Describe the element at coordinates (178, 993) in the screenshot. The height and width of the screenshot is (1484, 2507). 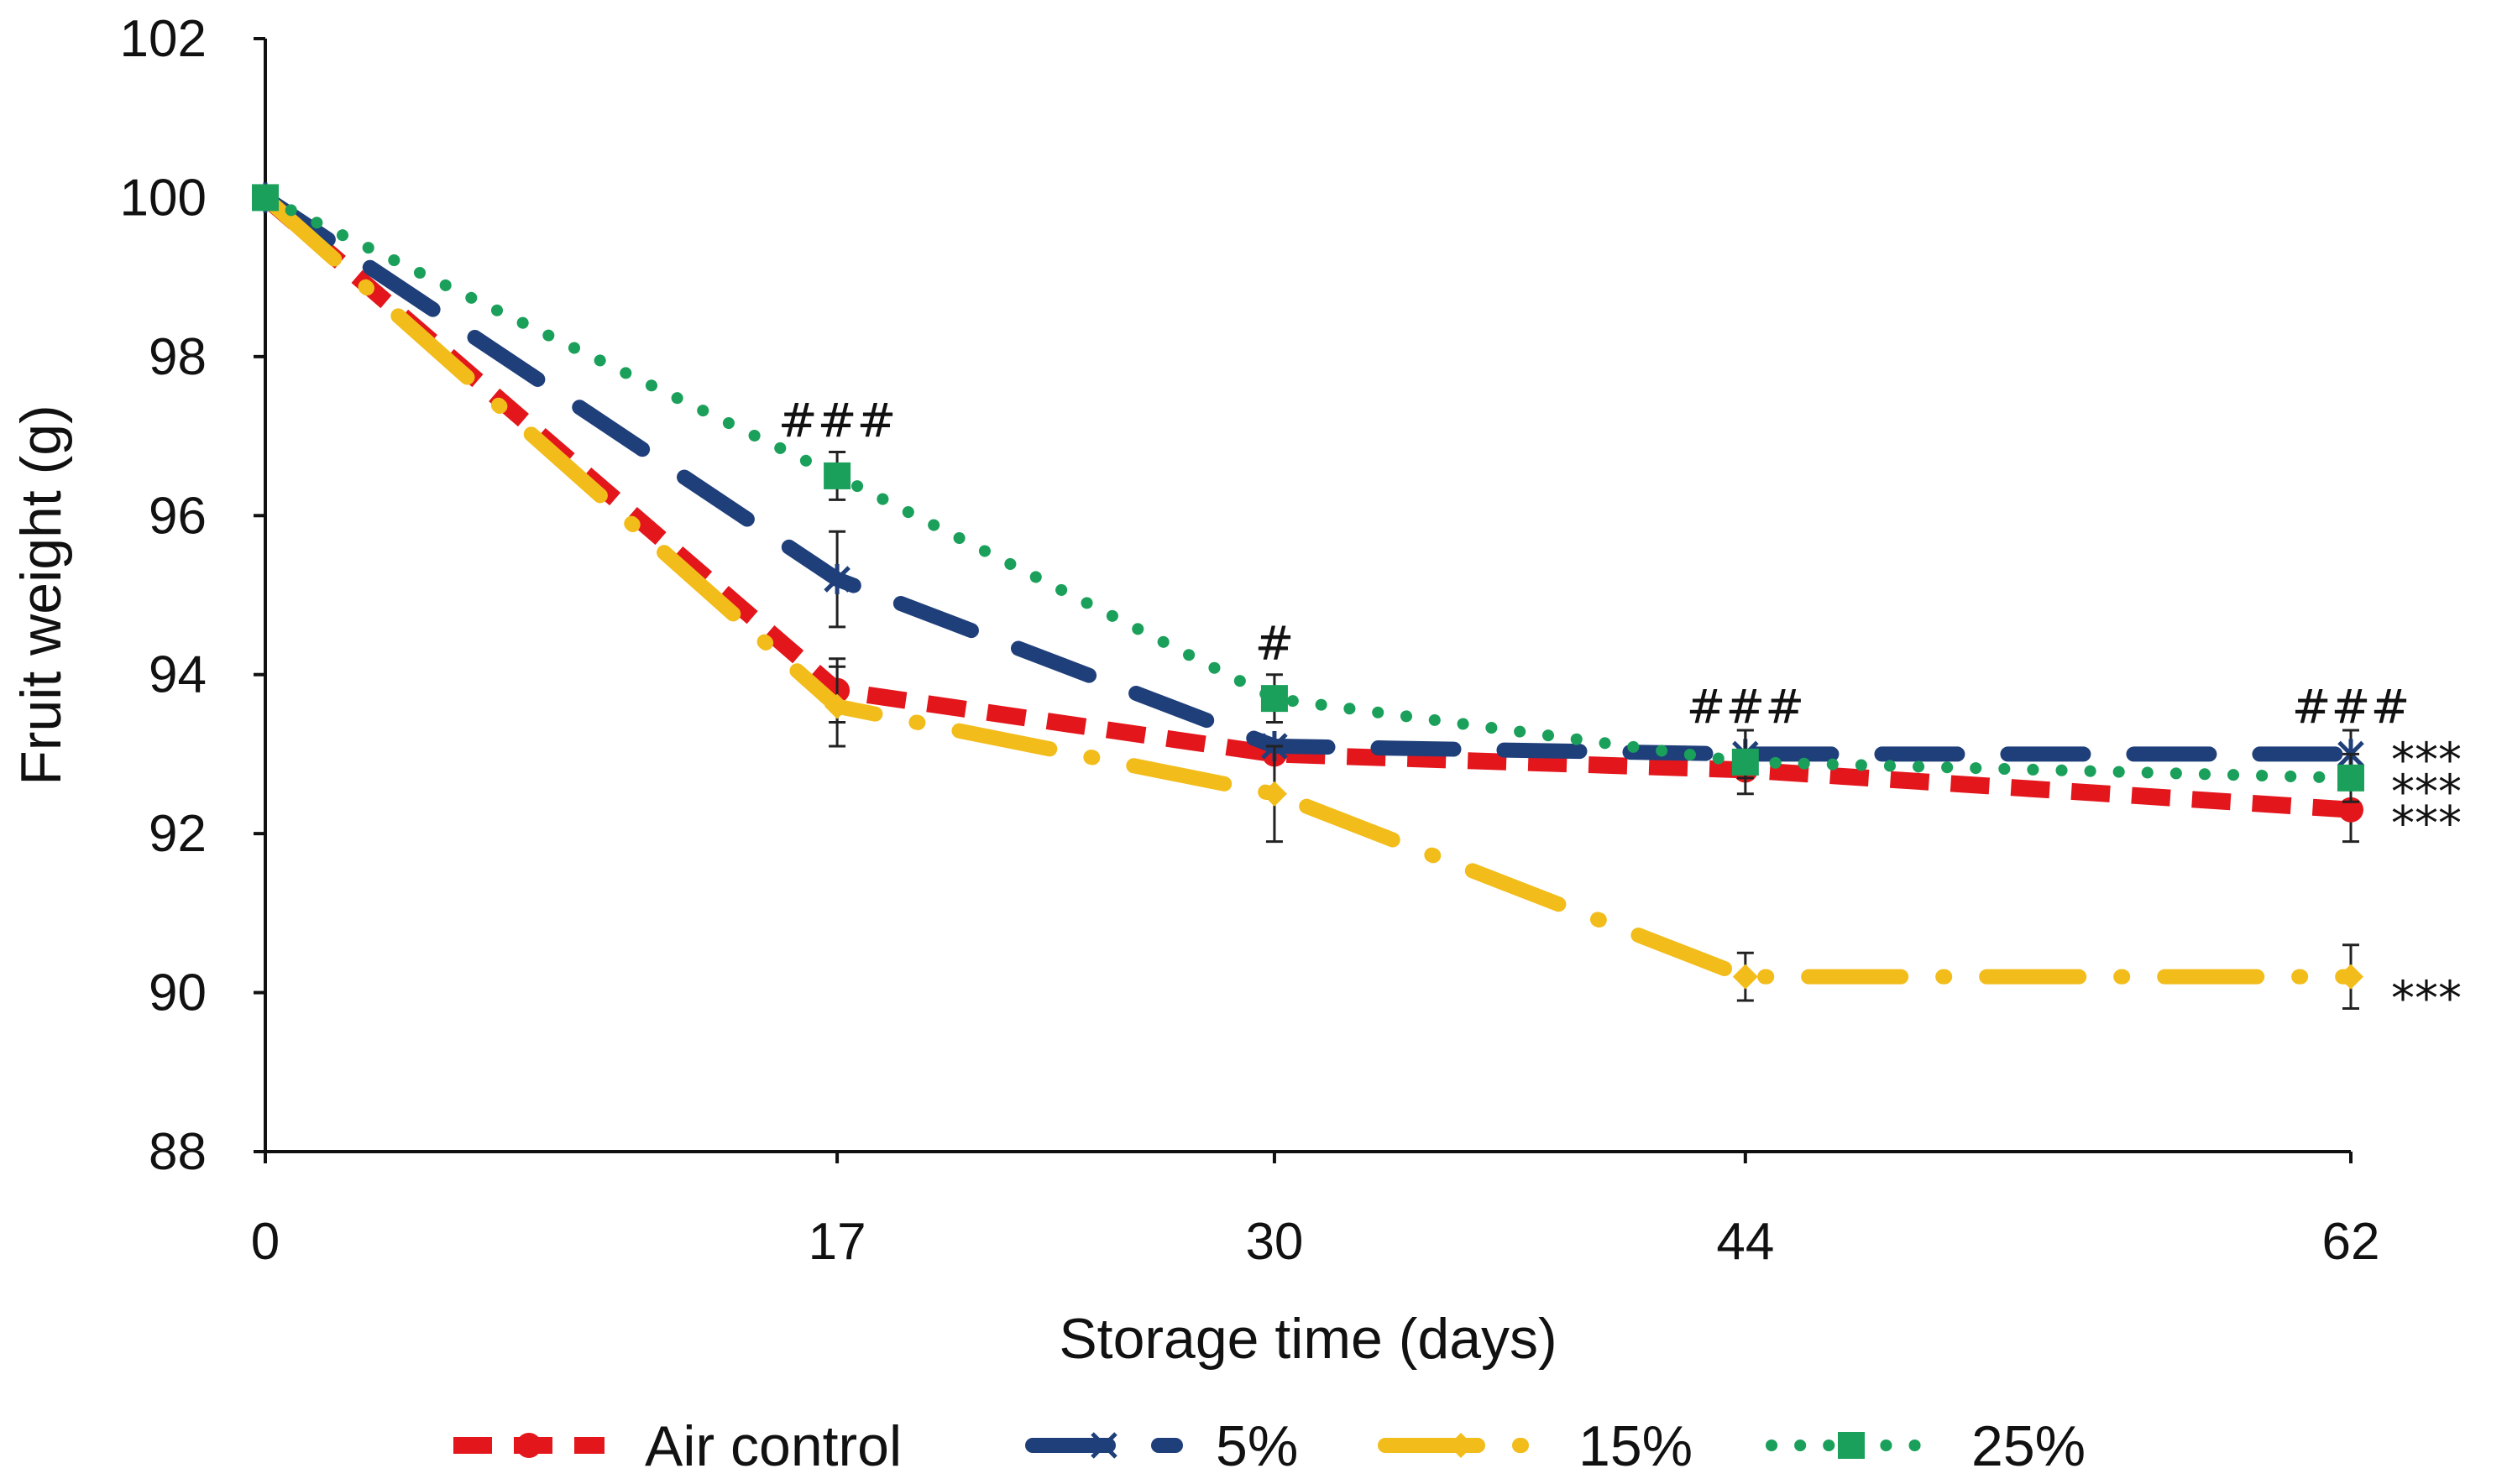
I see `y-tick-label: 90` at that location.